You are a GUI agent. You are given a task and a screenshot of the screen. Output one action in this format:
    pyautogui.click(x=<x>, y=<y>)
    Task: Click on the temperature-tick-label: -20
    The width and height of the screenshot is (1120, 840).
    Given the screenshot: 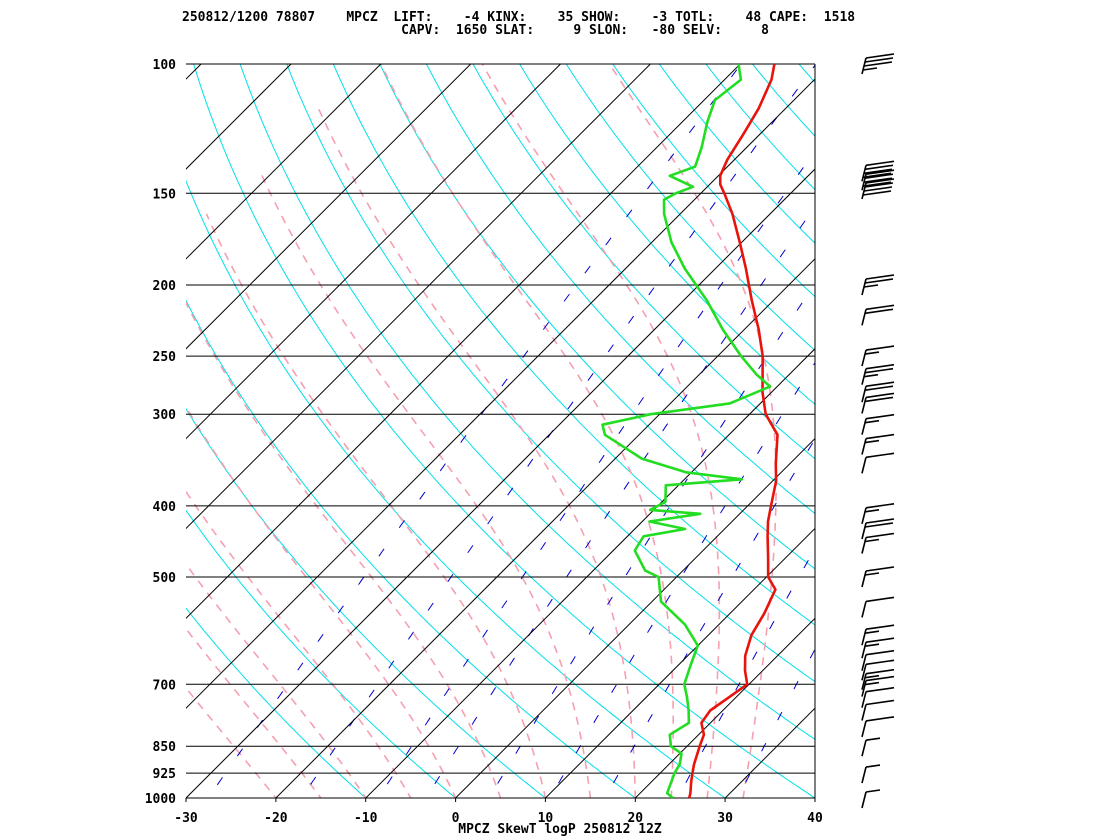 What is the action you would take?
    pyautogui.click(x=276, y=818)
    